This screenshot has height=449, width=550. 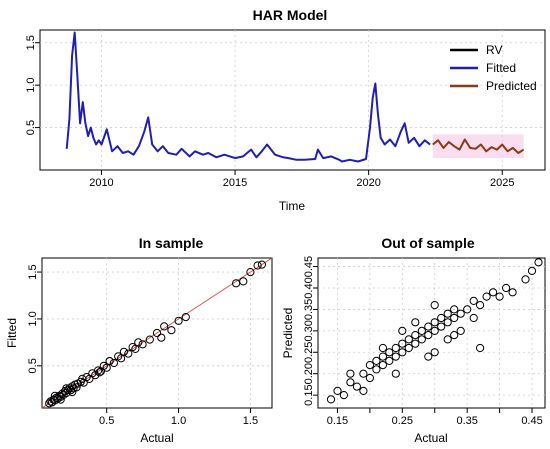 What do you see at coordinates (292, 206) in the screenshot?
I see `har-xlabel: Time` at bounding box center [292, 206].